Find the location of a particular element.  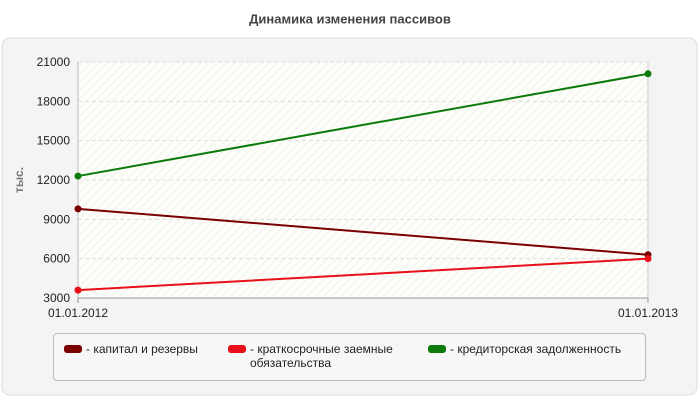

y-tick-label: 15000 is located at coordinates (54, 141).